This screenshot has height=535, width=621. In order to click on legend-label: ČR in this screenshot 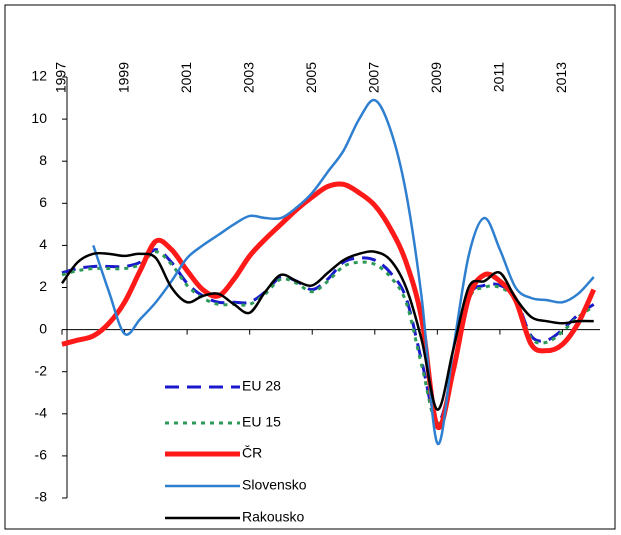, I will do `click(252, 453)`.